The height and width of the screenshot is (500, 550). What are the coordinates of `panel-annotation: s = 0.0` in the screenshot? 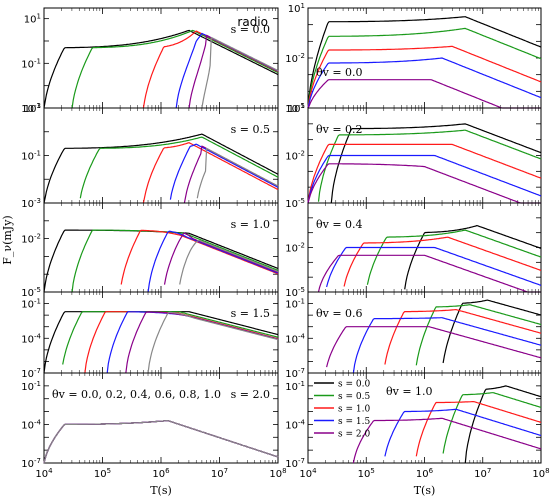 It's located at (250, 29).